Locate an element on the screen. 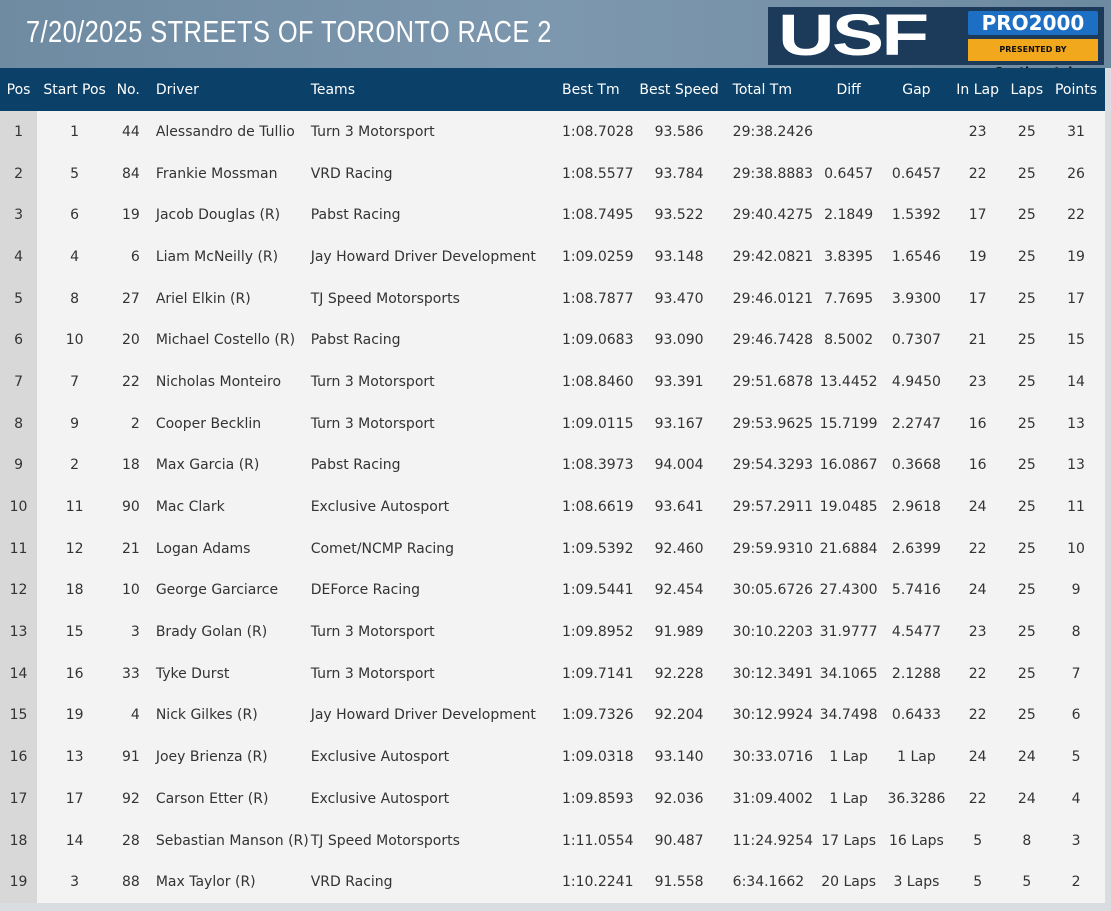 The image size is (1111, 911). cell-driver: Ariel Elkin (R) is located at coordinates (203, 298).